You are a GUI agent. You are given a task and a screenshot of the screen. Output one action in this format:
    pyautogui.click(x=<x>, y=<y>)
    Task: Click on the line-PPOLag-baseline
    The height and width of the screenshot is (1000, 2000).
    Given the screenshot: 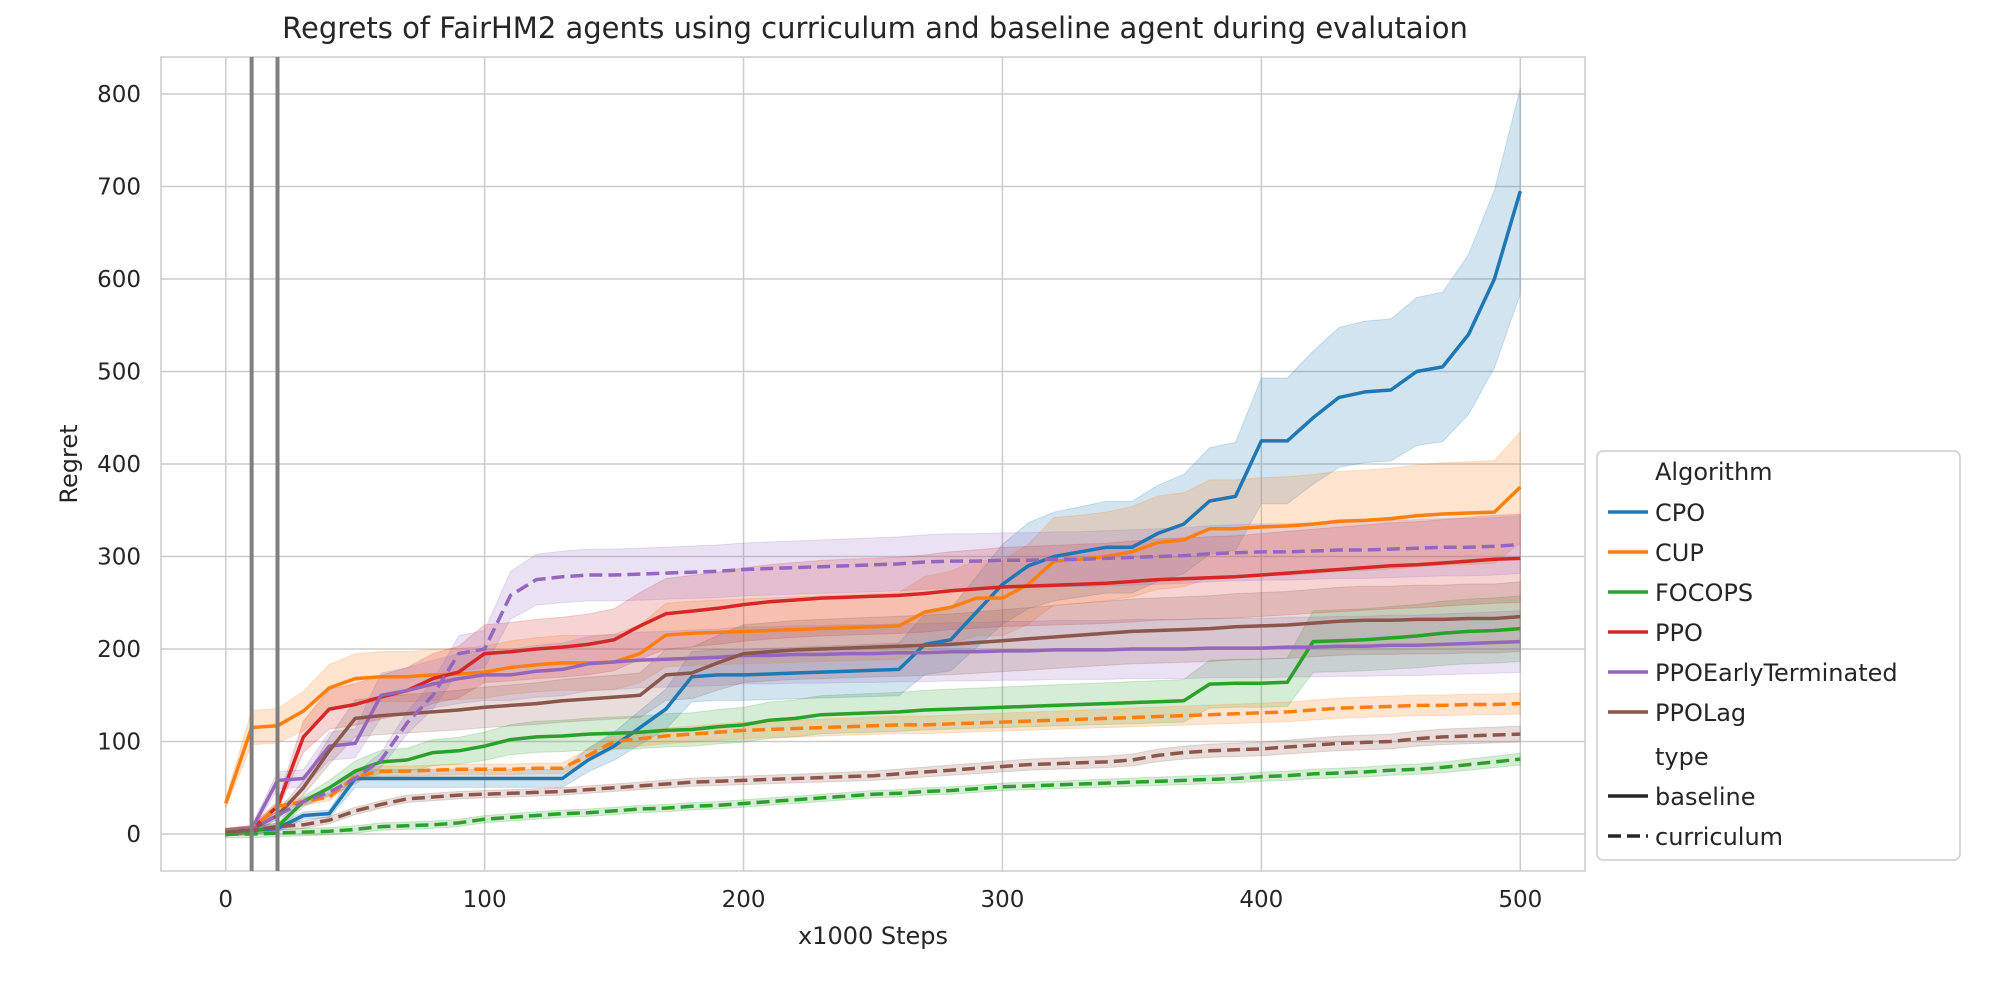 What is the action you would take?
    pyautogui.click(x=873, y=724)
    